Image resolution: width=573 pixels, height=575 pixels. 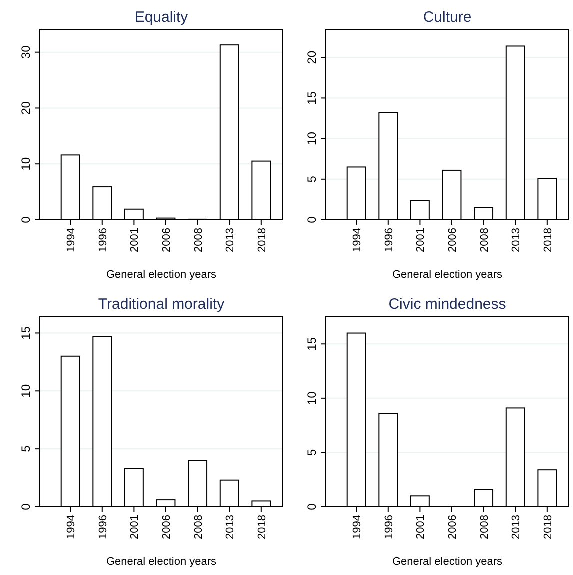 I want to click on chart-title: Civic mindedness, so click(x=447, y=304).